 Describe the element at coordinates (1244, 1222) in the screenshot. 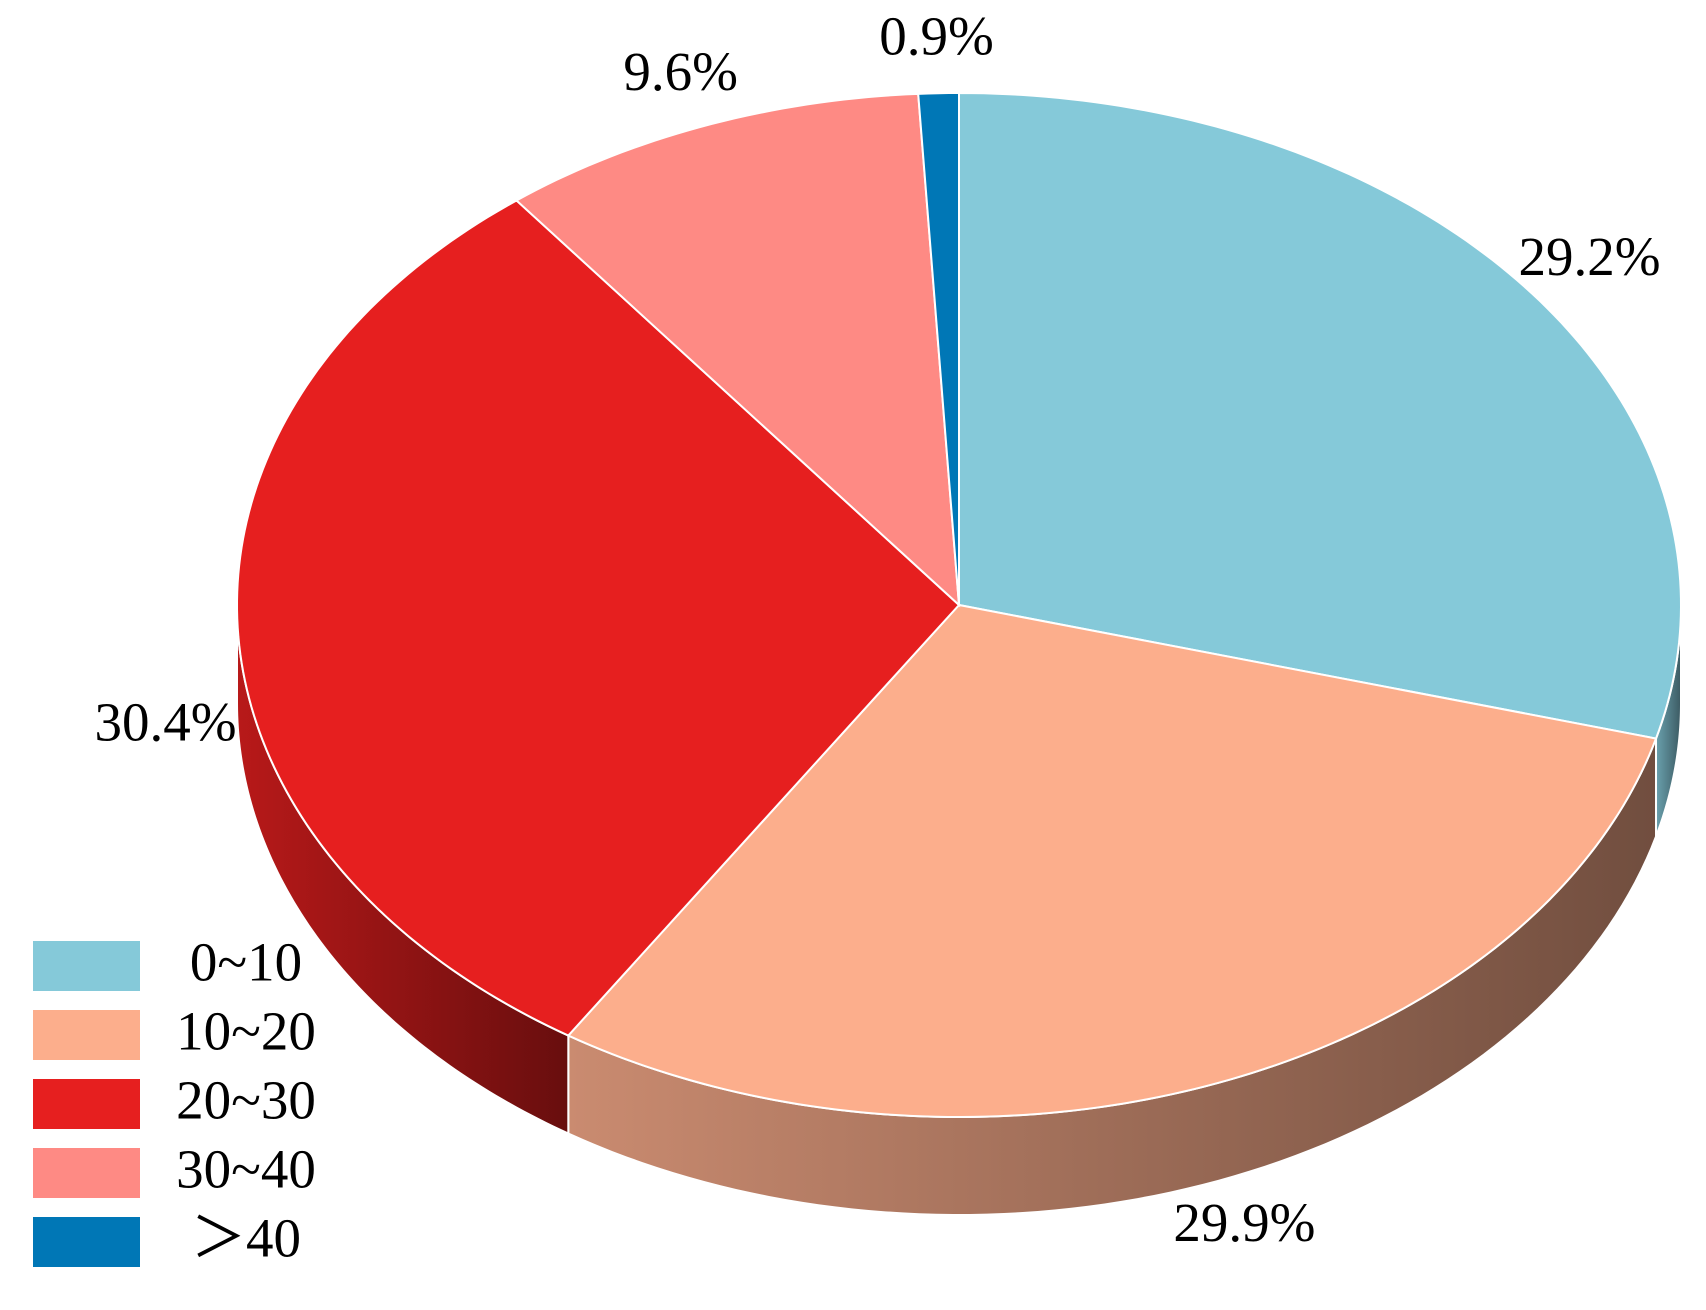

I see `data-label: 29.9%` at that location.